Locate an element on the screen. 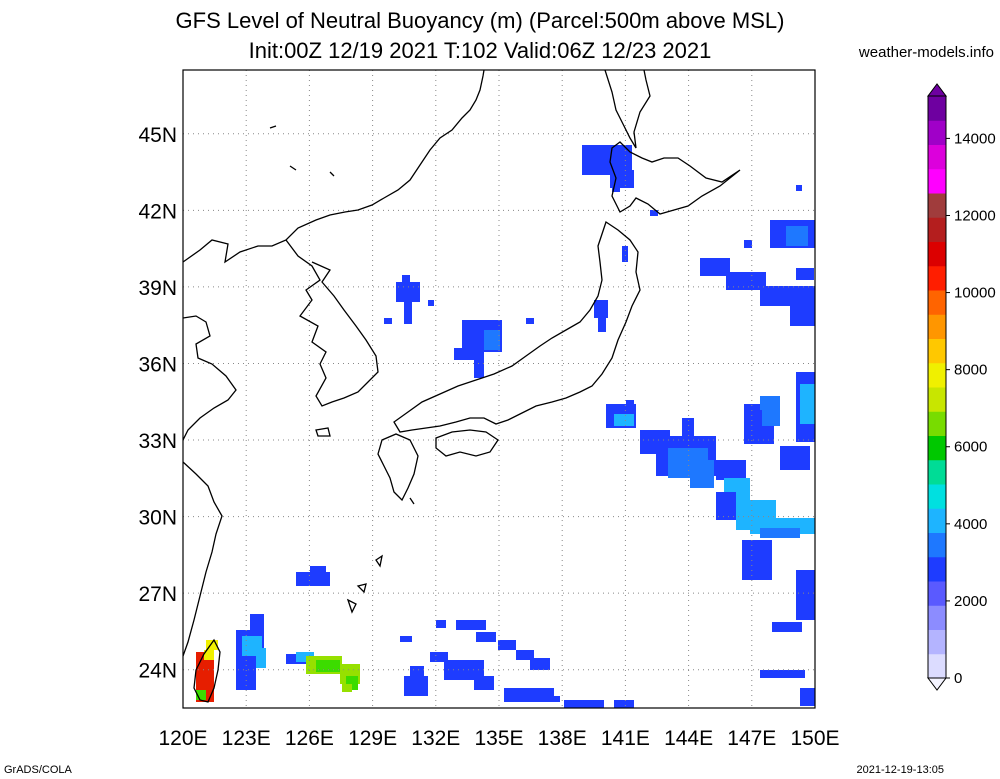  lon-tick-label: 123E is located at coordinates (246, 738).